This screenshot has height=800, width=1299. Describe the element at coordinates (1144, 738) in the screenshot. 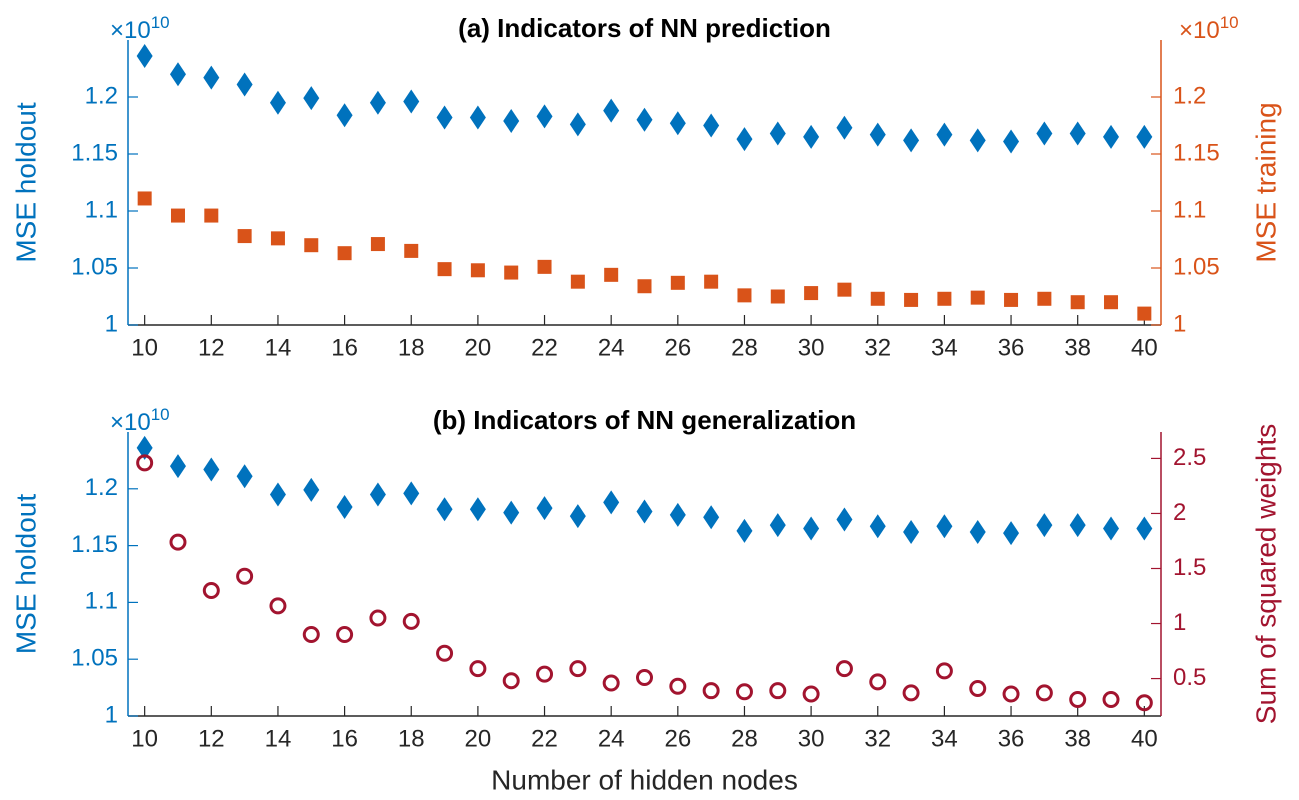

I see `x-tick-label: 40` at that location.